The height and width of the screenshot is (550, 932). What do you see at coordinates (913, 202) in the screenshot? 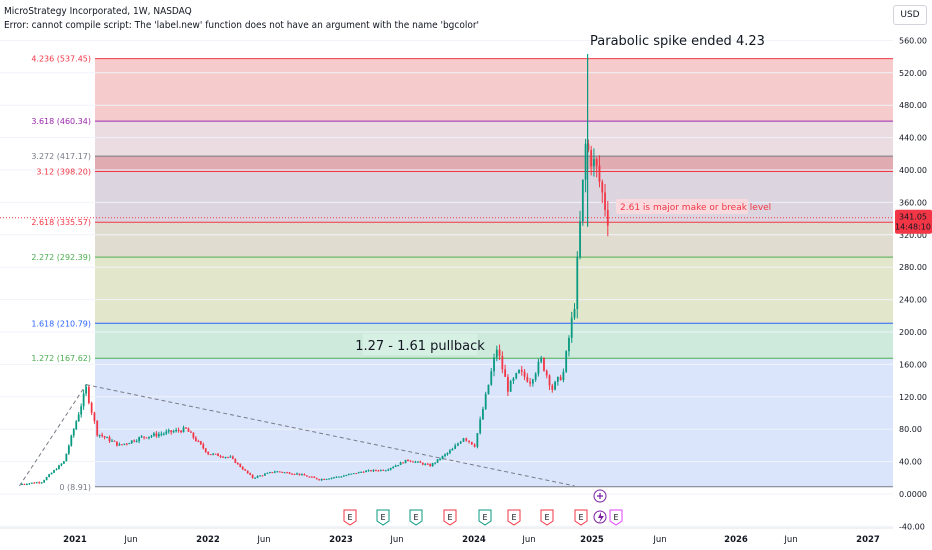
I see `price-tick-label: 360.00` at bounding box center [913, 202].